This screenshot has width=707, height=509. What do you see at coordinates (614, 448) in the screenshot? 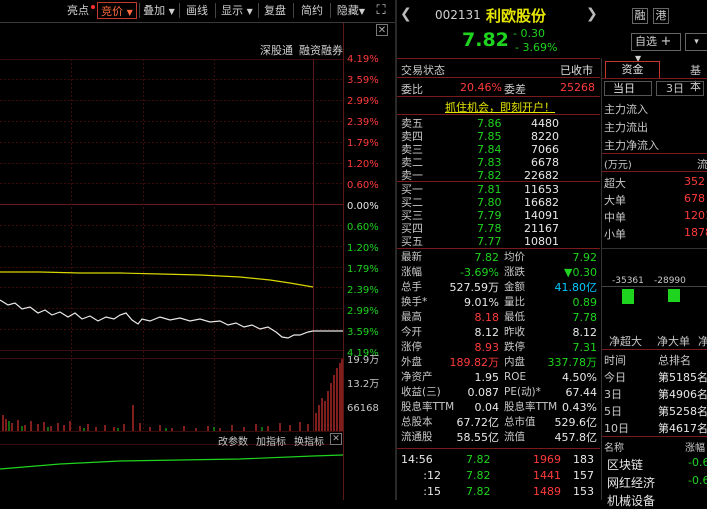
I see `sector-name-header: 名称` at bounding box center [614, 448].